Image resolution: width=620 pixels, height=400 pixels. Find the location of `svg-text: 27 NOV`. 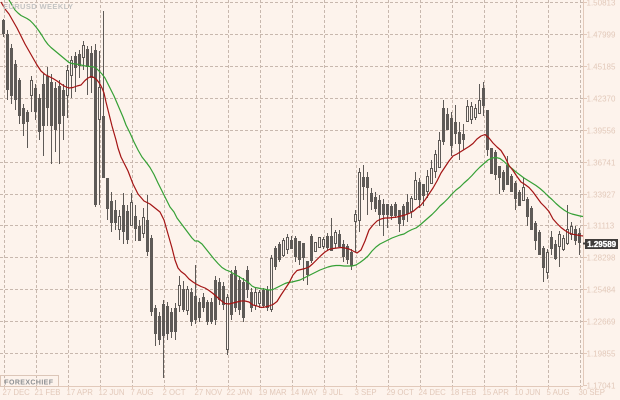

svg-text: 27 NOV is located at coordinates (209, 392).